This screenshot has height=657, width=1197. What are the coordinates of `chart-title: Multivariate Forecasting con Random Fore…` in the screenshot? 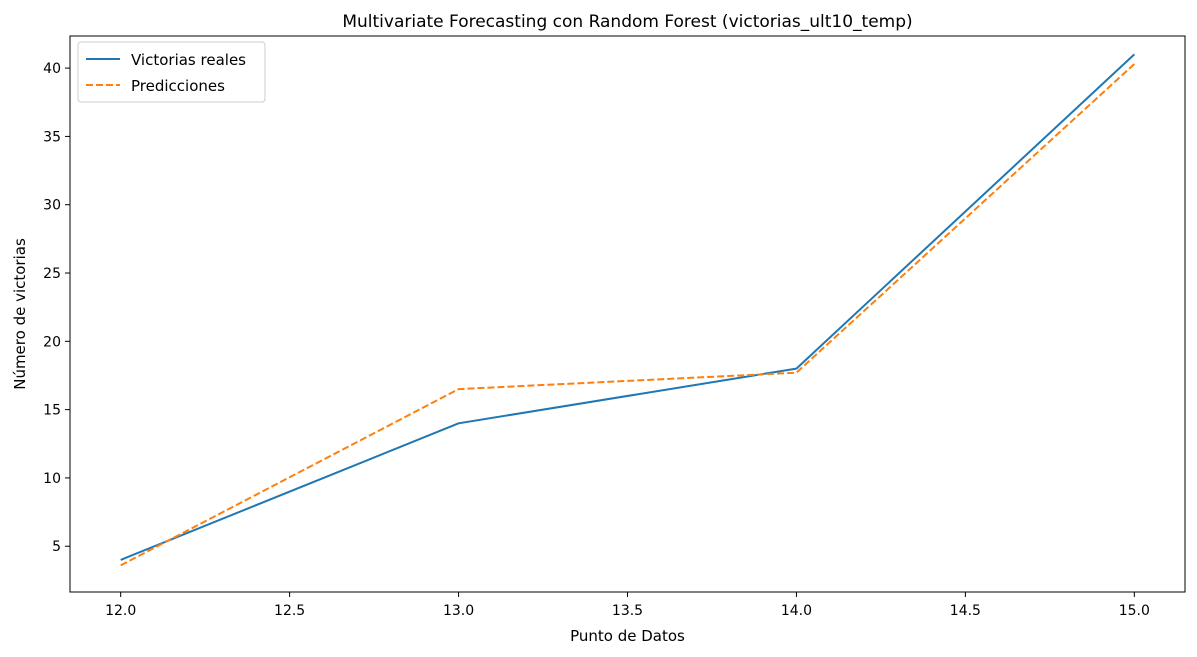 It's located at (627, 22).